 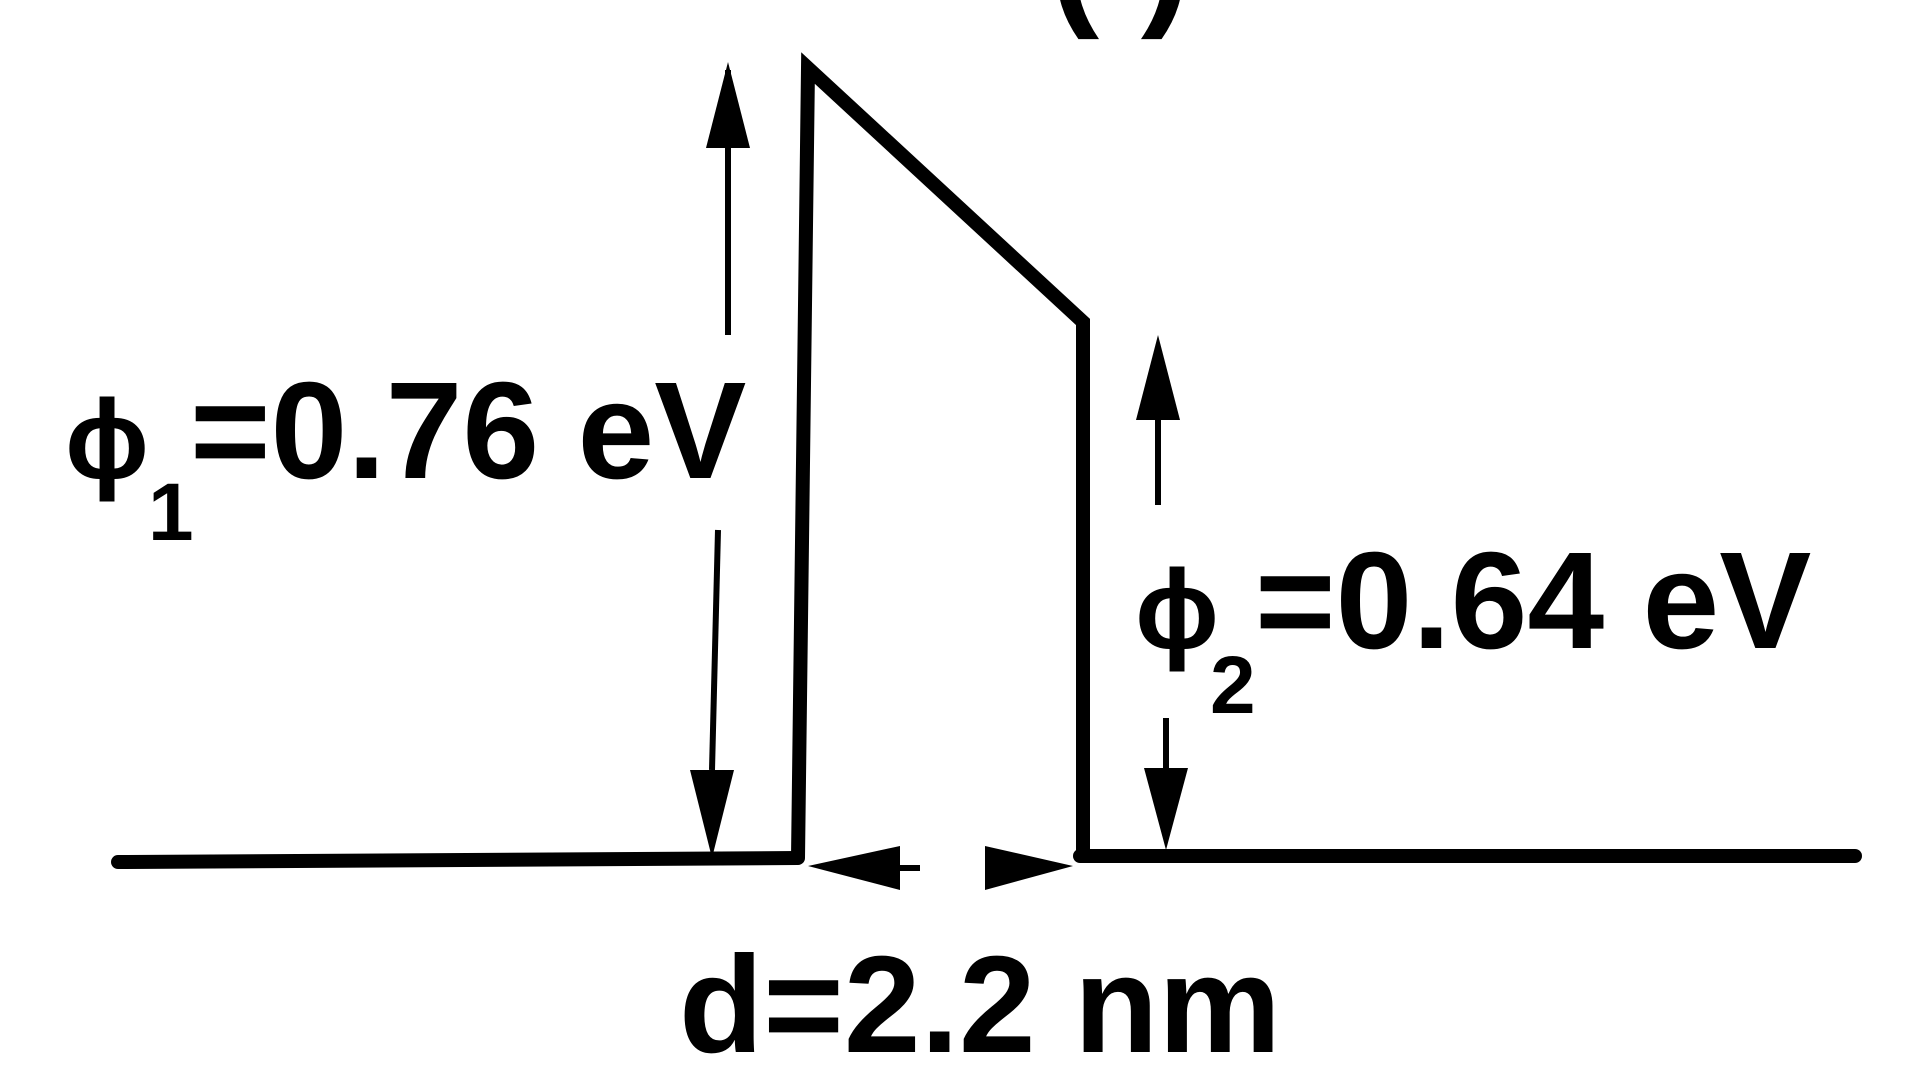 I want to click on phi2-subscript: 2, so click(x=1233, y=685).